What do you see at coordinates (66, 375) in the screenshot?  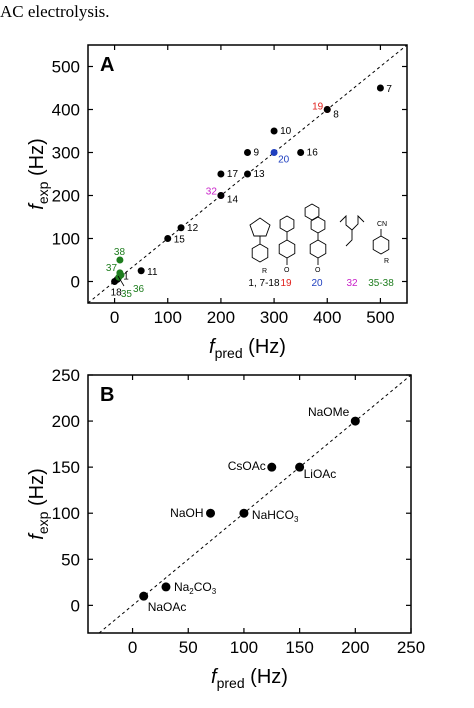 I see `y-tick-label: 250` at bounding box center [66, 375].